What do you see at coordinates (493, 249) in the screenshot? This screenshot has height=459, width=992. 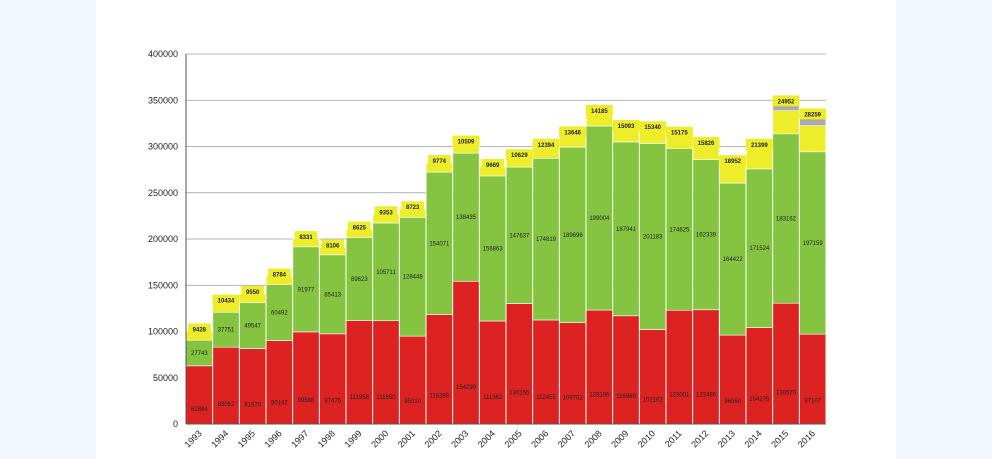 I see `data-label-green: 156863` at bounding box center [493, 249].